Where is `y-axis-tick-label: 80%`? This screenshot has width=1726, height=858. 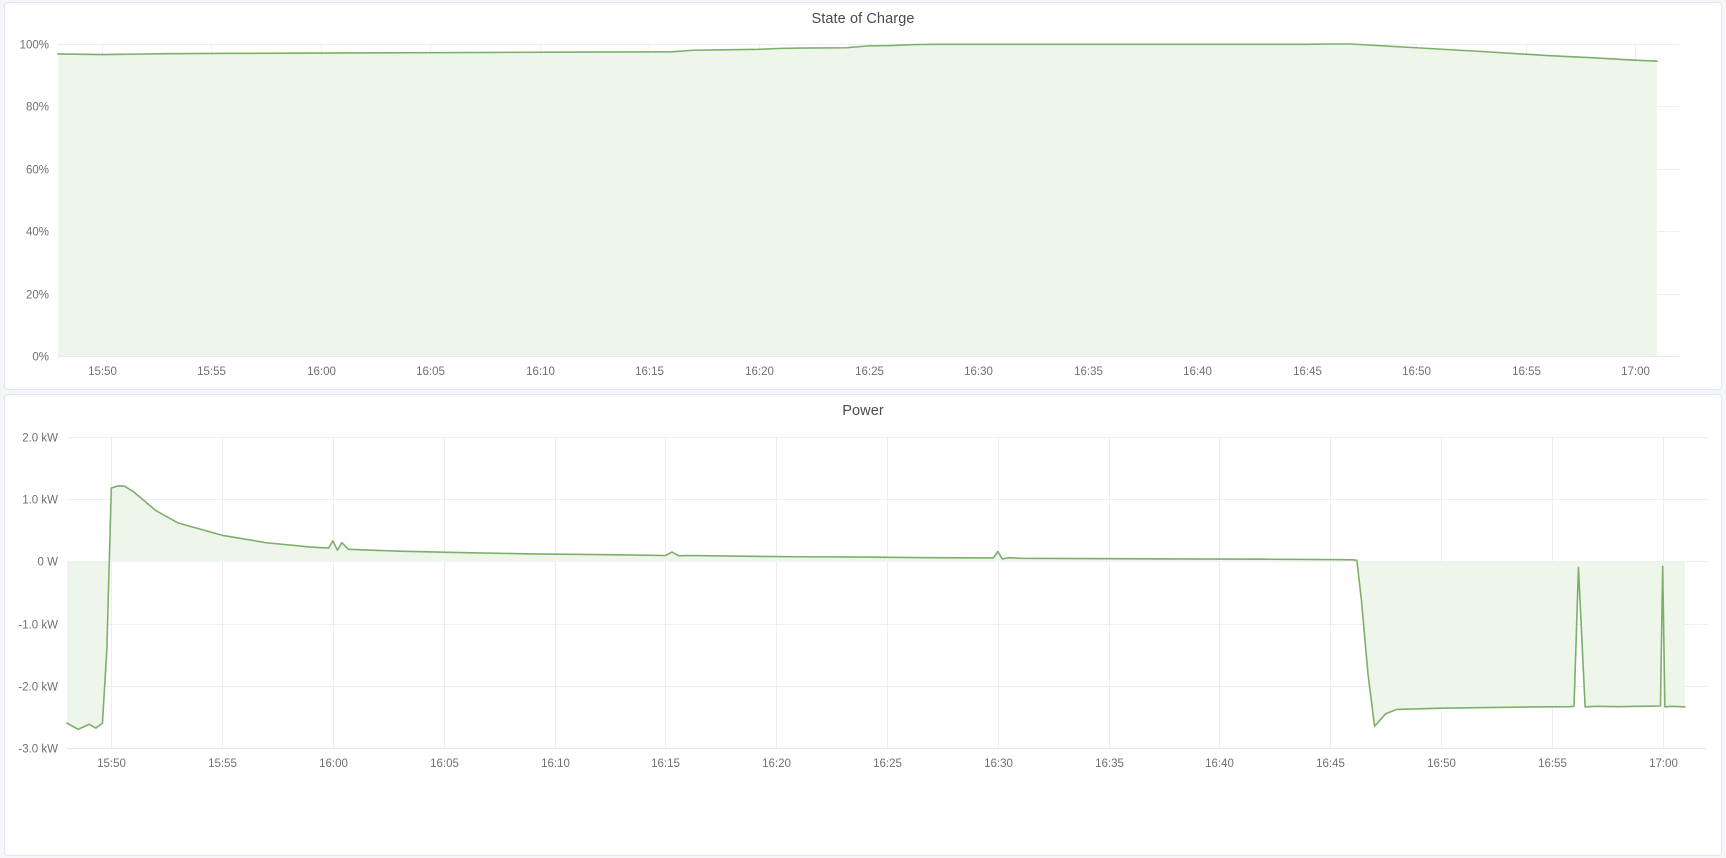
y-axis-tick-label: 80% is located at coordinates (37, 108).